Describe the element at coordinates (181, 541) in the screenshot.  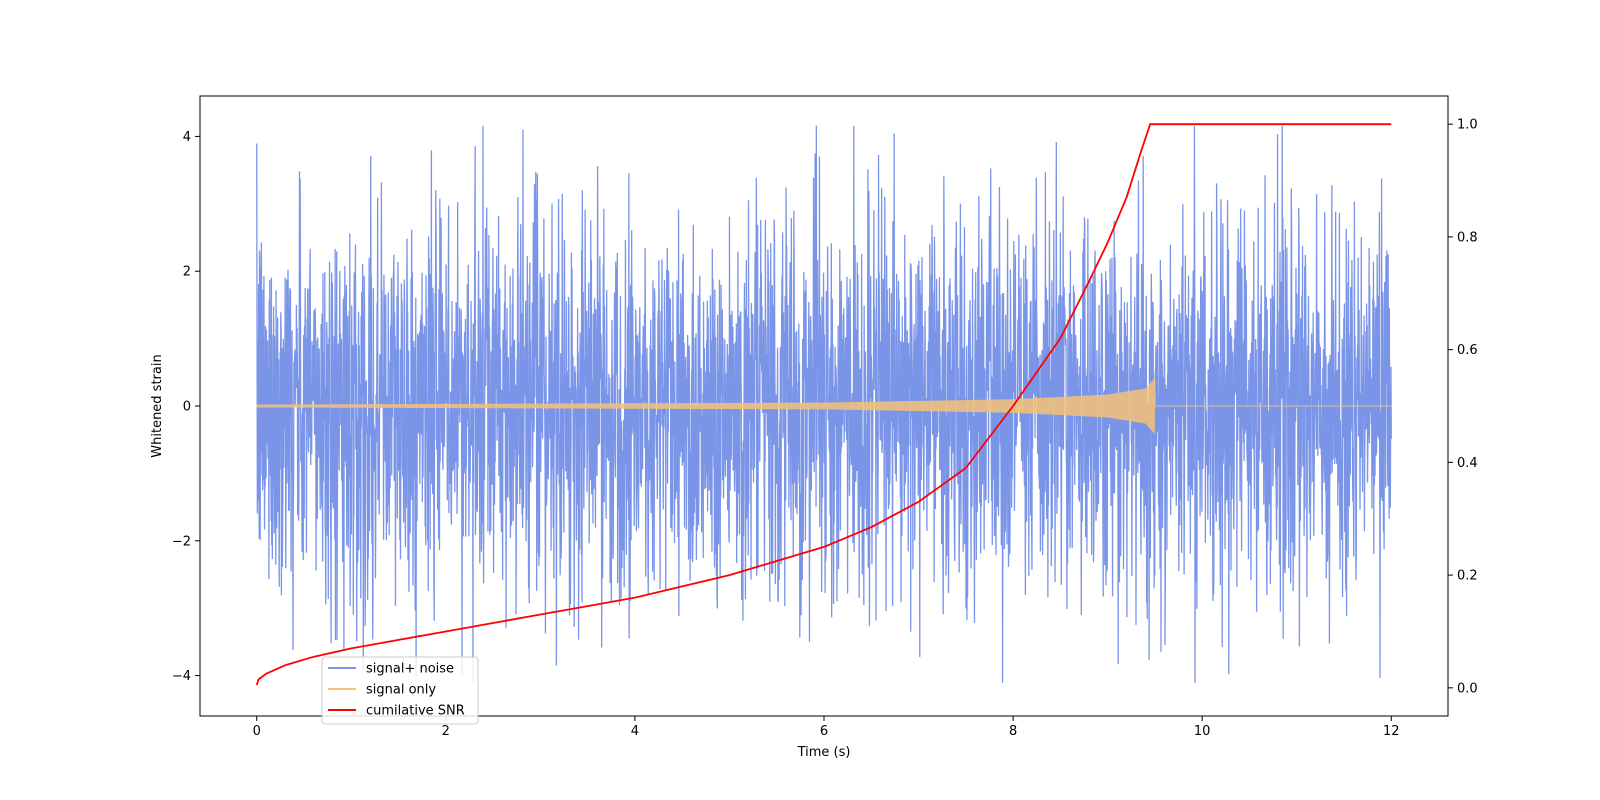
I see `y-tick-label: −2` at that location.